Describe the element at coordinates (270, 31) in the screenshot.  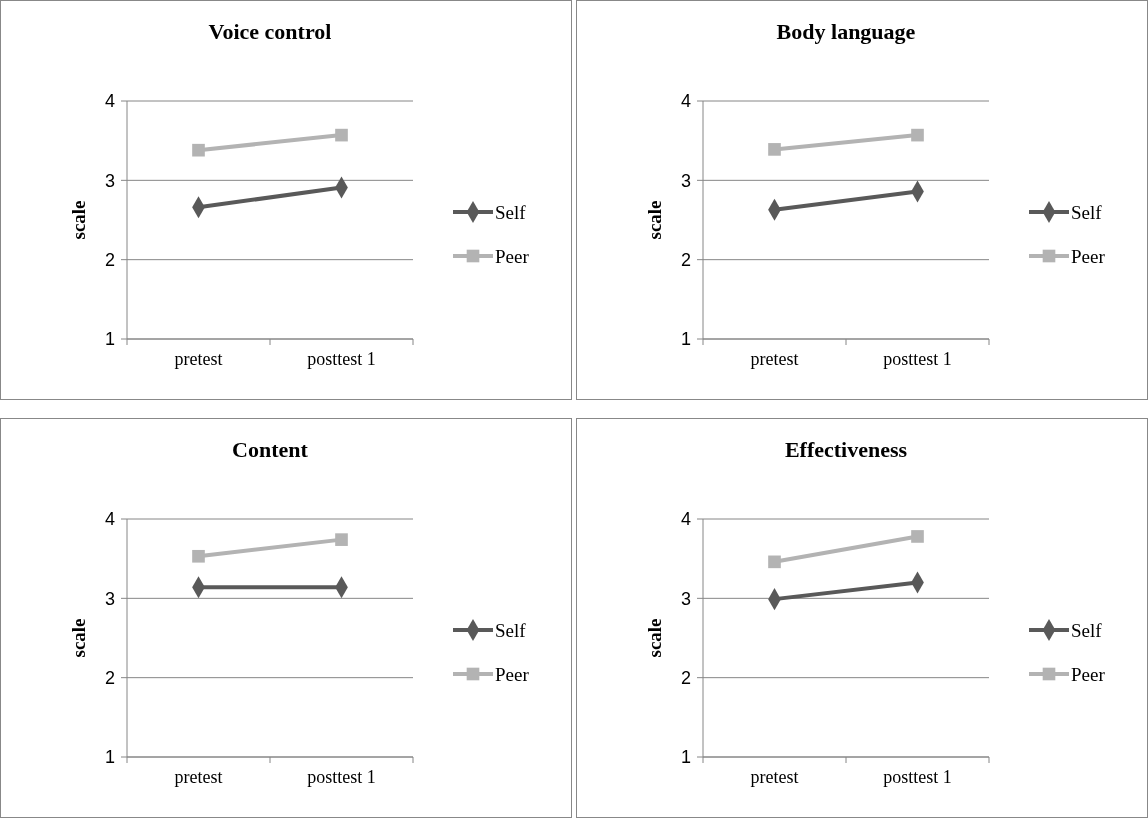
I see `chart-title: Voice control` at that location.